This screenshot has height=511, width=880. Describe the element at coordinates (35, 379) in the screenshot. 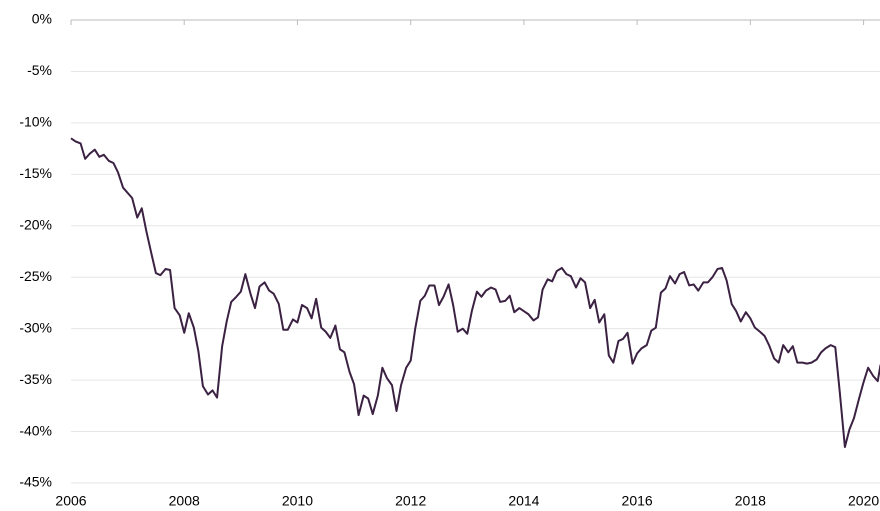

I see `y-tick-label: -35%` at that location.